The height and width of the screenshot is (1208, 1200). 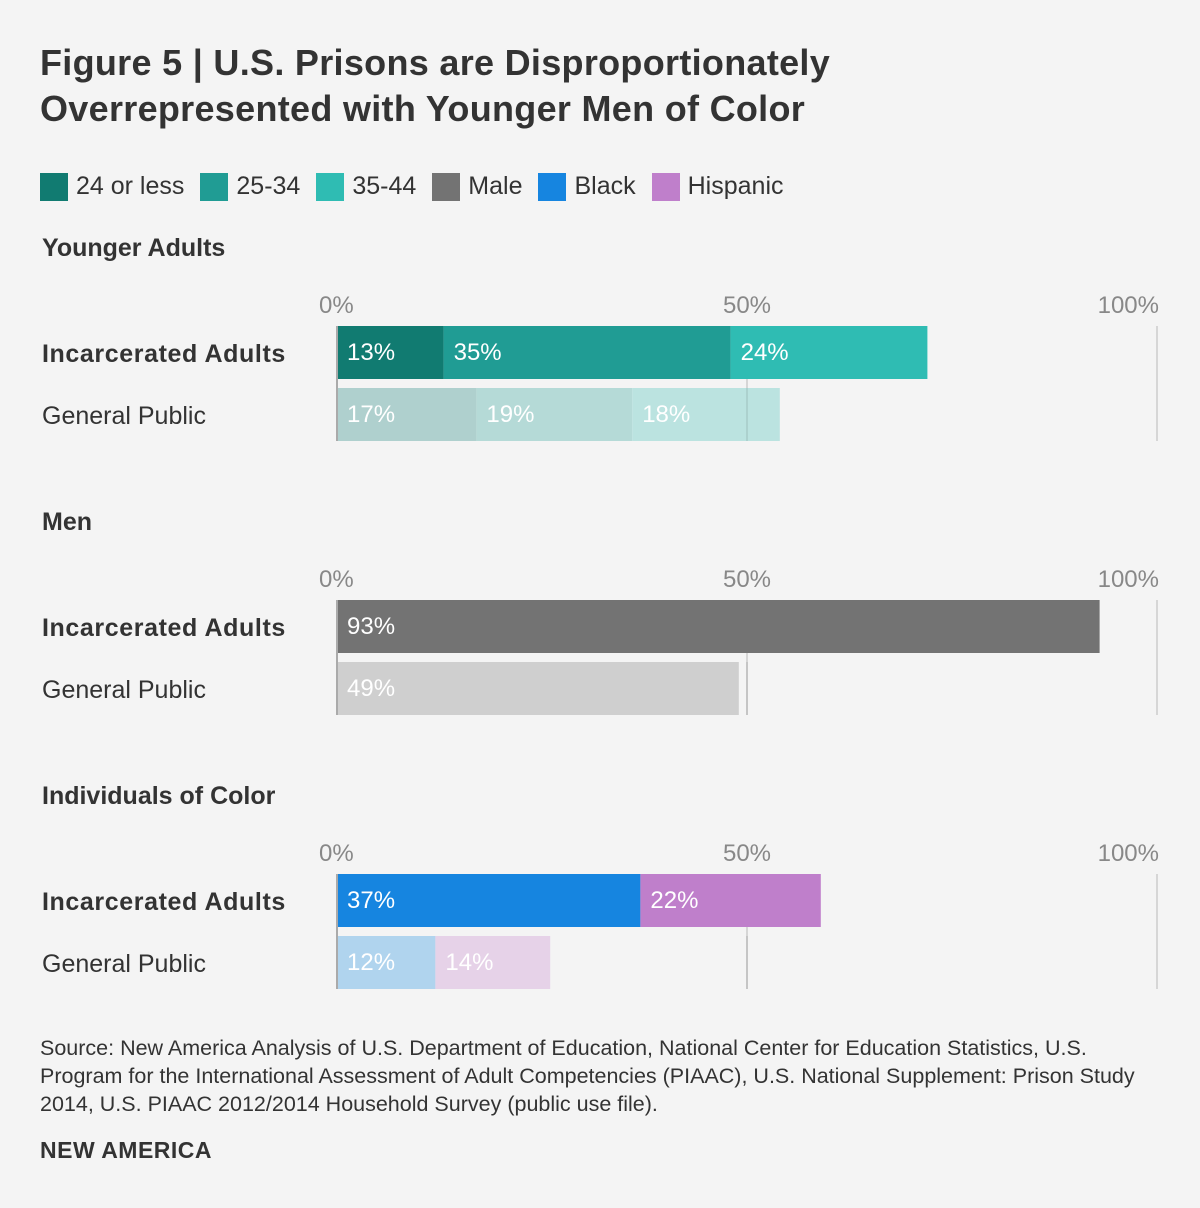 I want to click on data-label: 93%, so click(x=371, y=626).